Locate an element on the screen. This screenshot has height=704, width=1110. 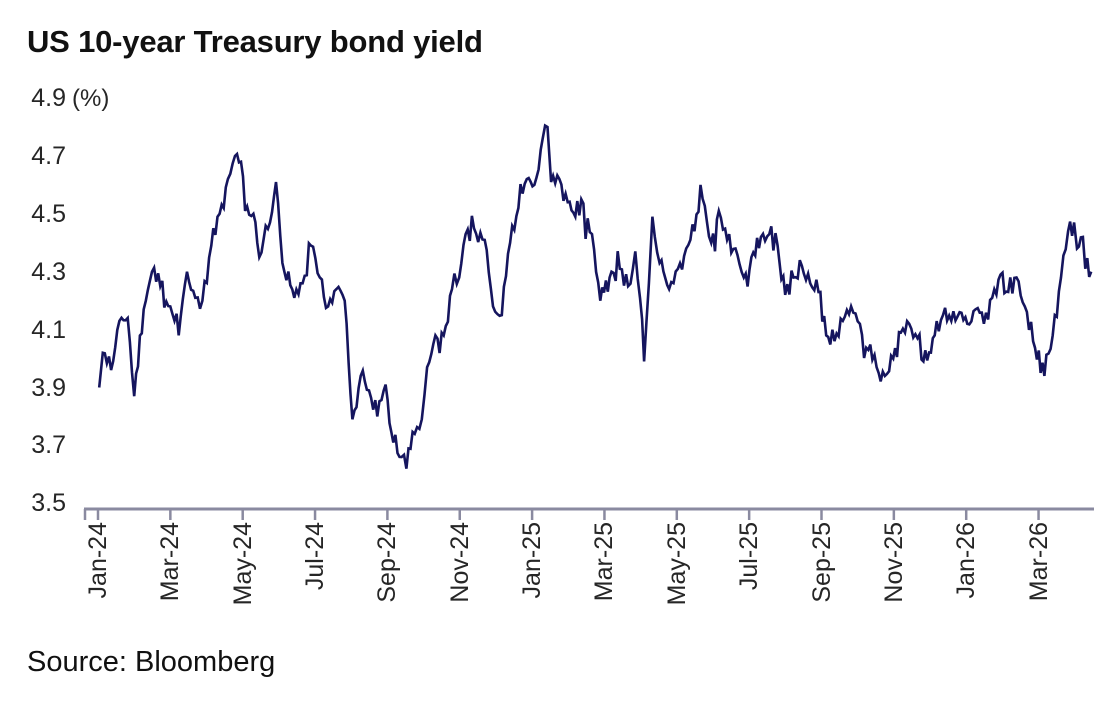
x-tick-label: May-25 is located at coordinates (676, 564).